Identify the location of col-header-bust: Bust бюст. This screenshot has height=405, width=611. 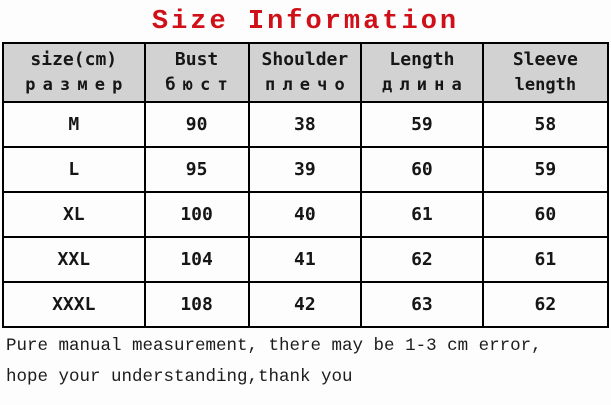
(196, 72).